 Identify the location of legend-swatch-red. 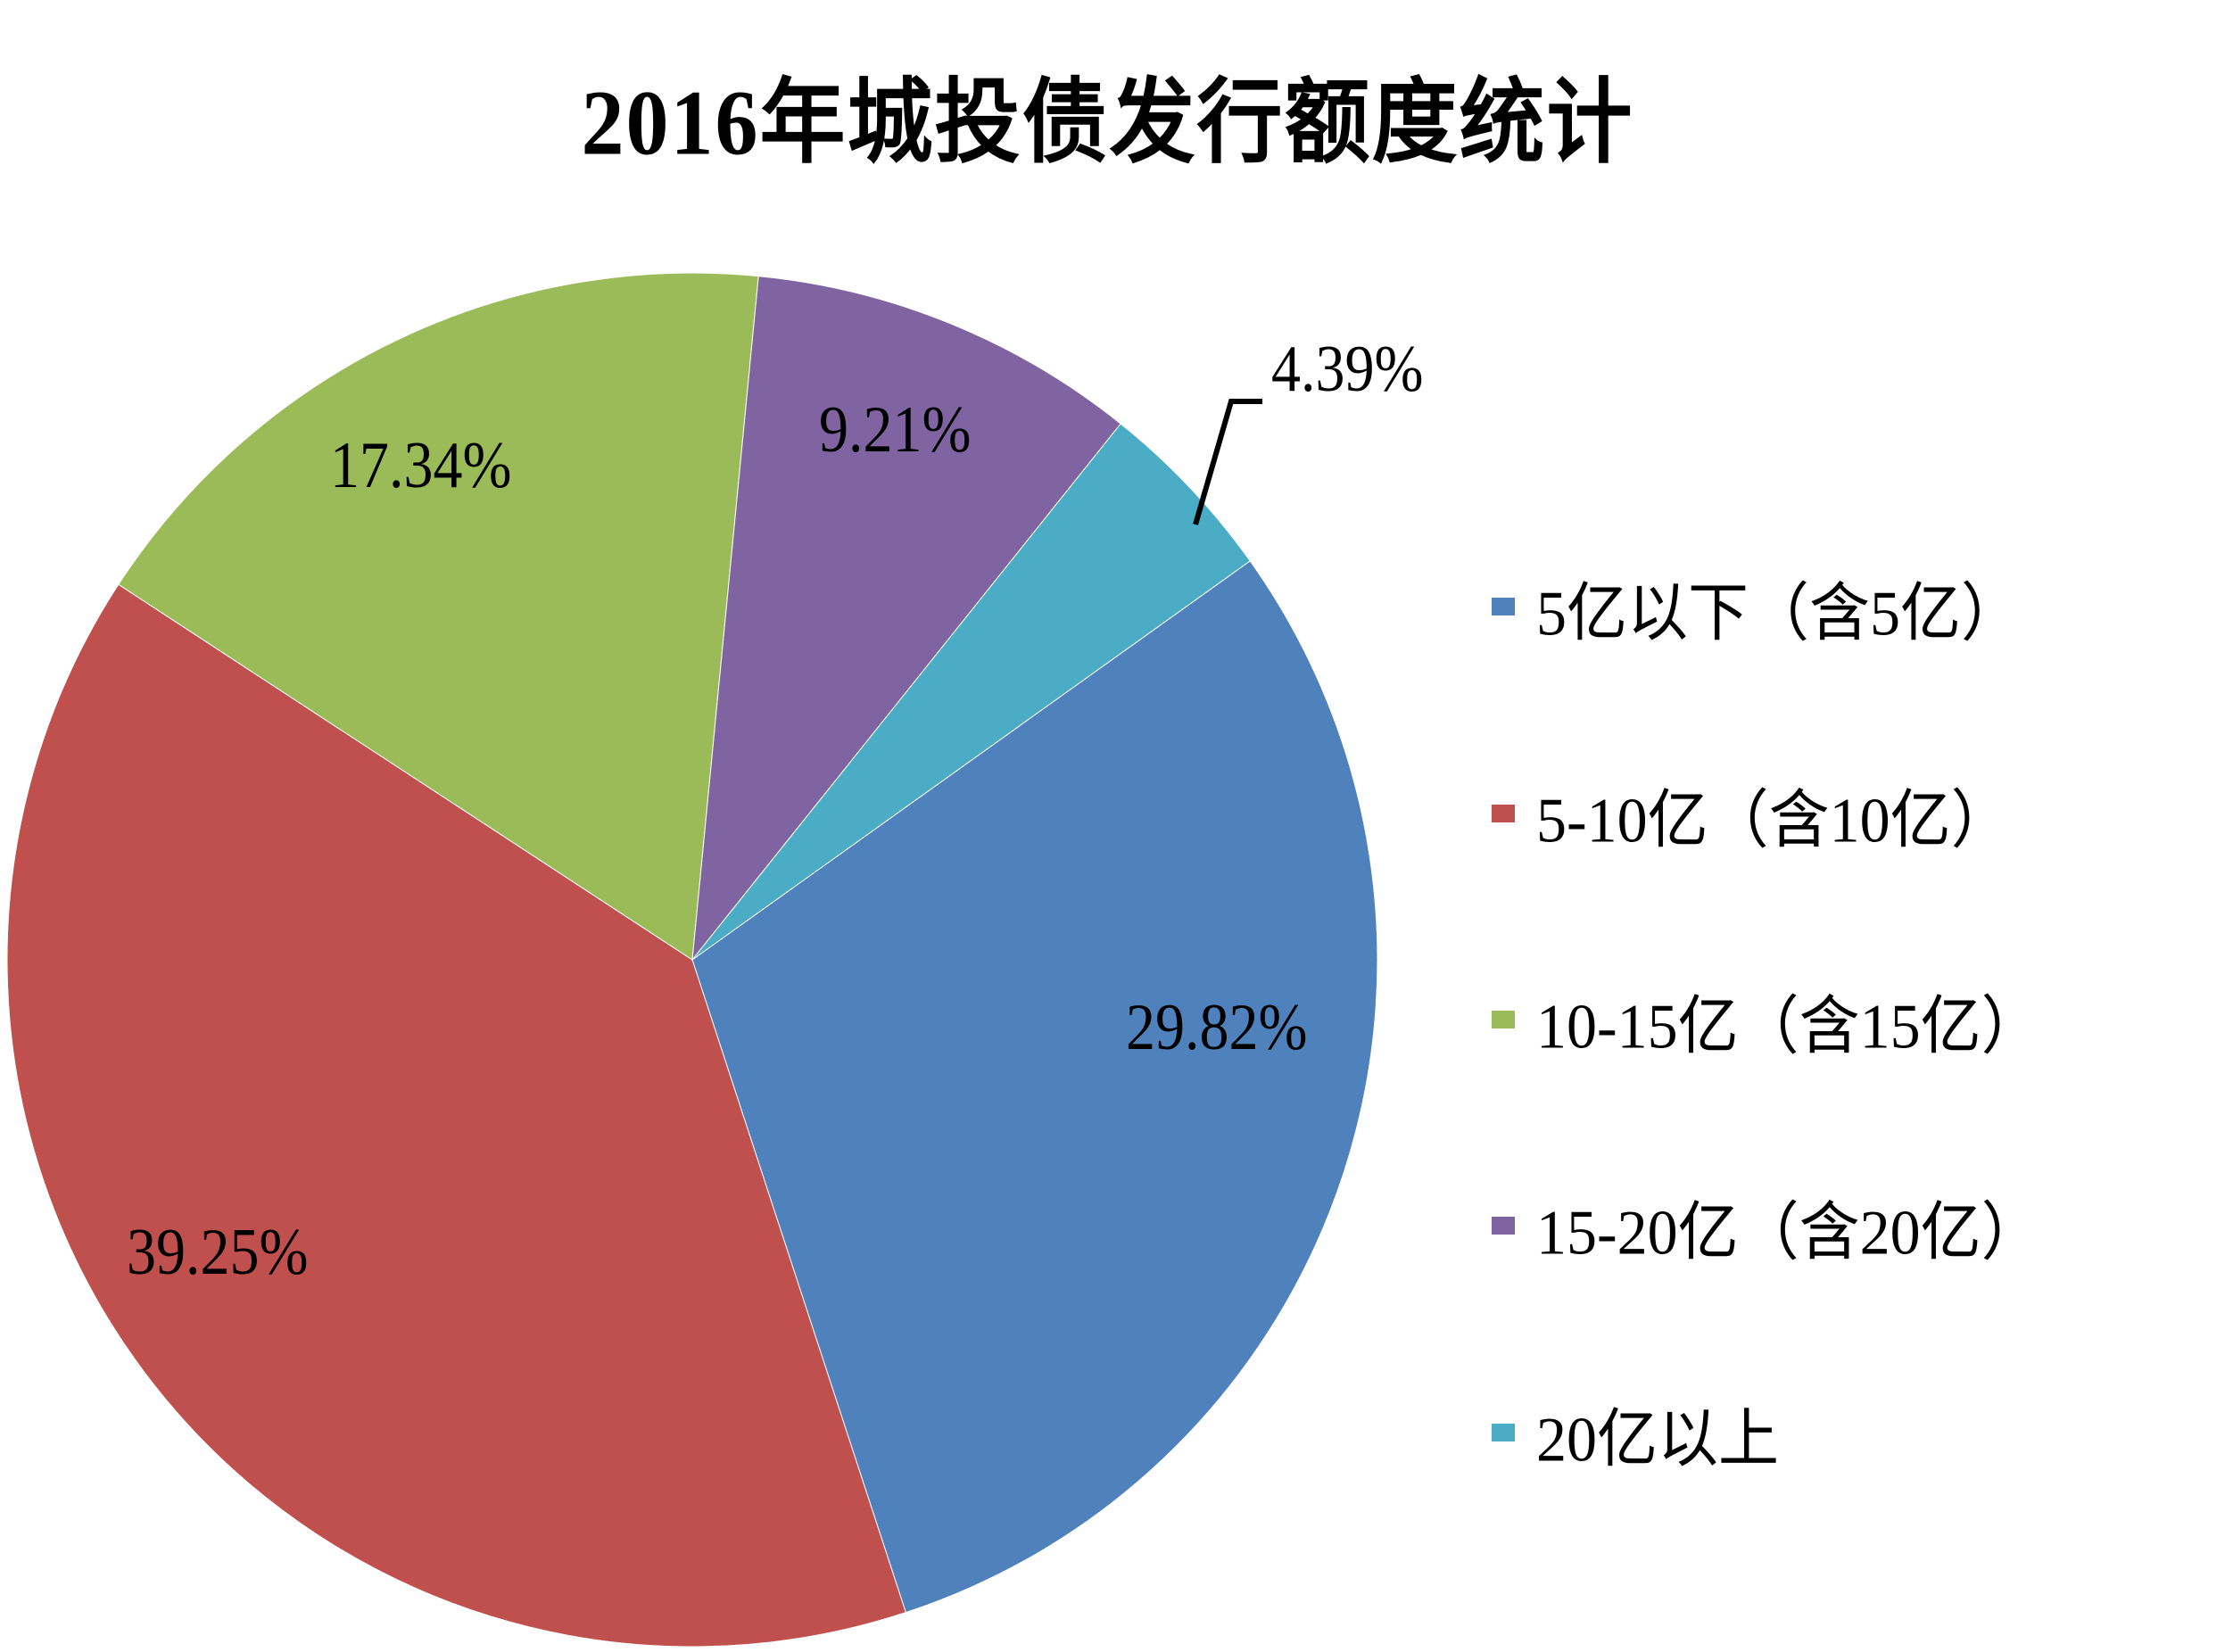
(1503, 813).